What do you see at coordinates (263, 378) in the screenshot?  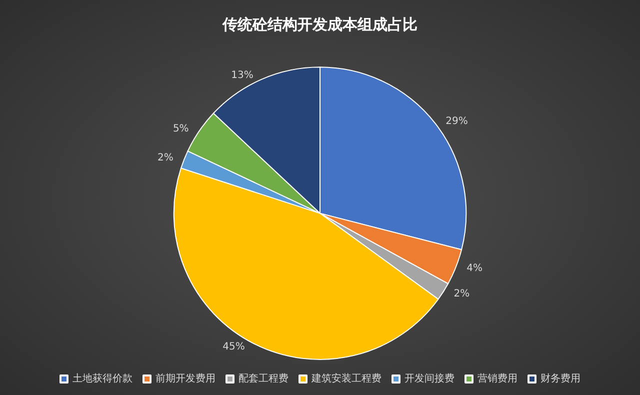 I see `legend-label: 配套工程费` at bounding box center [263, 378].